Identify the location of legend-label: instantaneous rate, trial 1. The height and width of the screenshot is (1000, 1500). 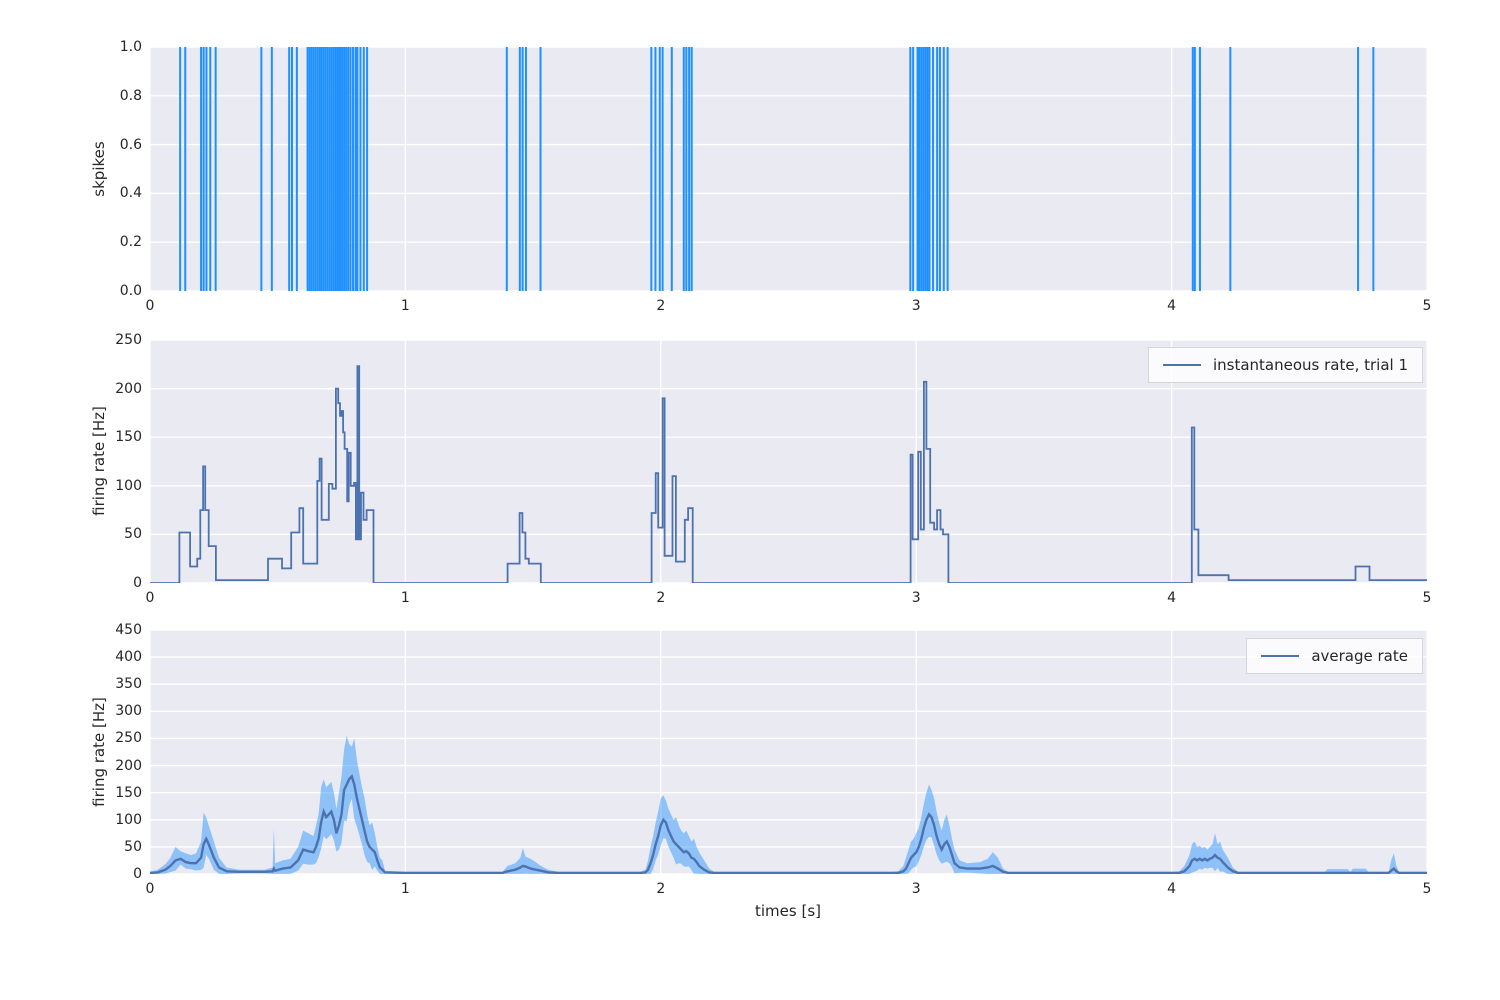
(1310, 365).